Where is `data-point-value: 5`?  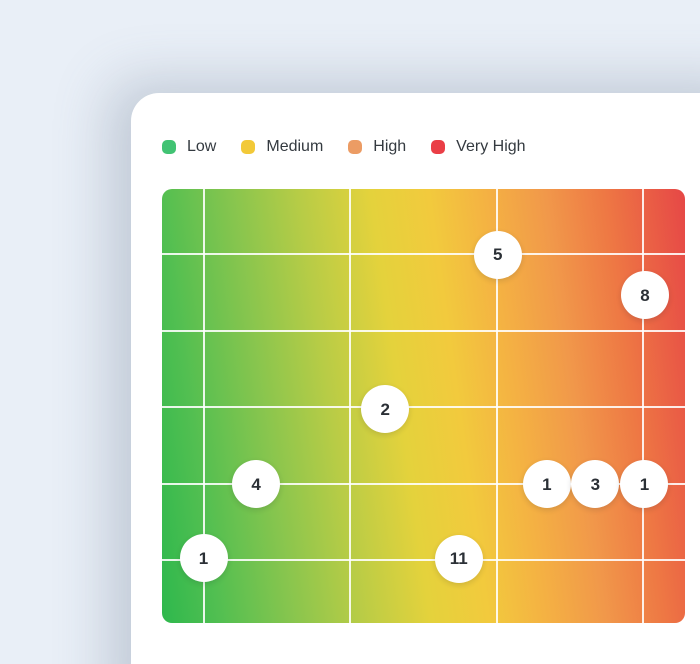
data-point-value: 5 is located at coordinates (498, 255).